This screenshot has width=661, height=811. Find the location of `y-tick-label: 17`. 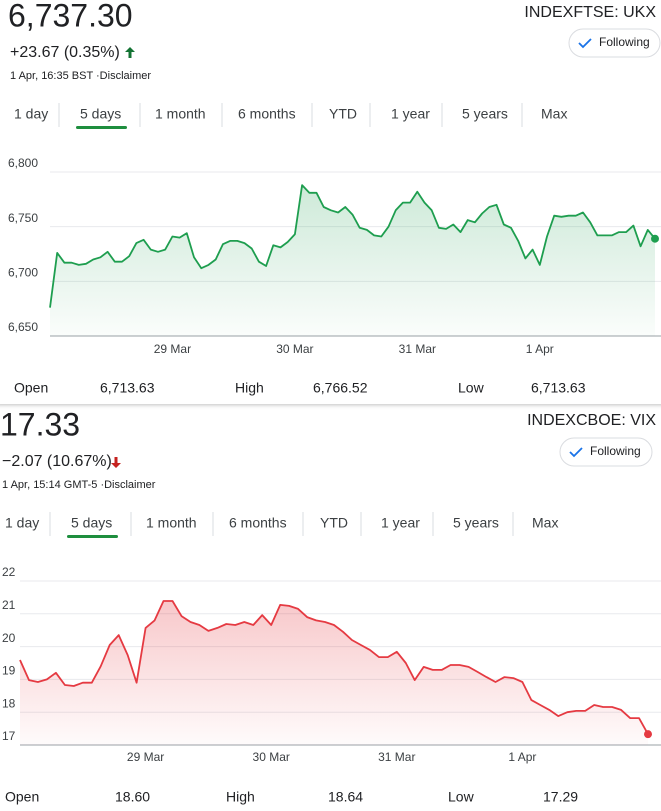

y-tick-label: 17 is located at coordinates (9, 736).